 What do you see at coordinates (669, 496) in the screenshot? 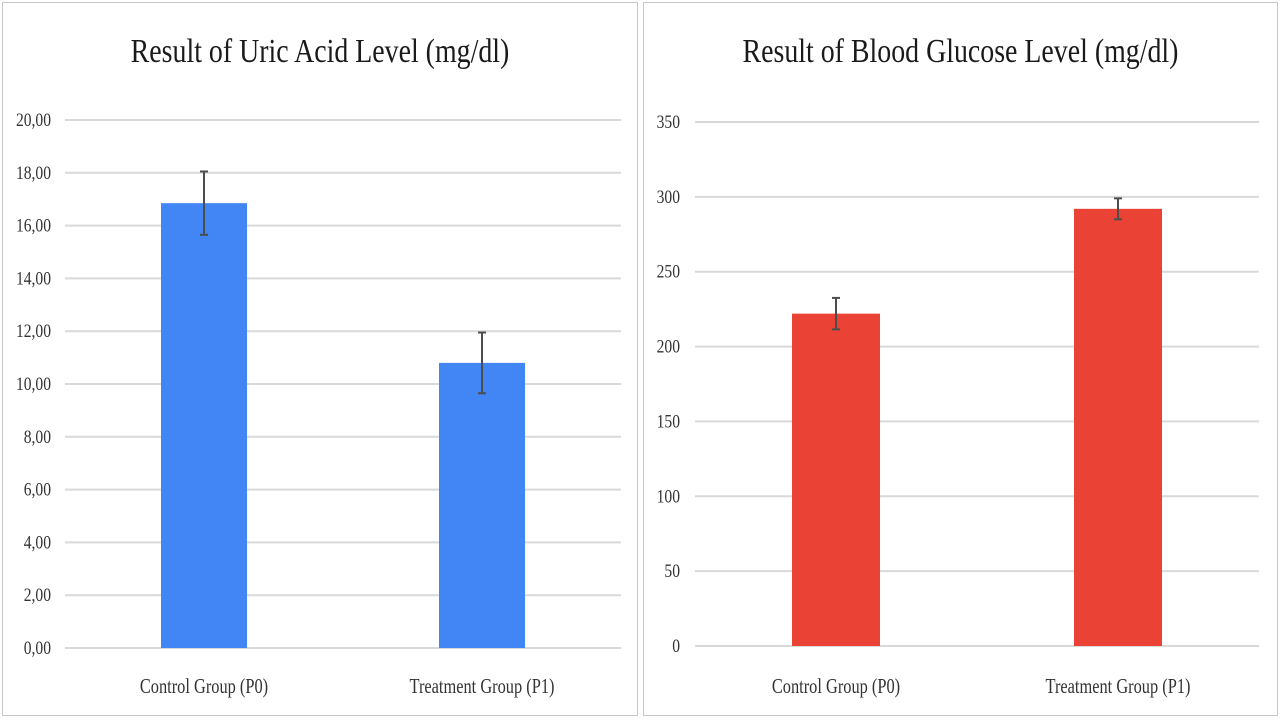
I see `y-tick-label: 100` at bounding box center [669, 496].